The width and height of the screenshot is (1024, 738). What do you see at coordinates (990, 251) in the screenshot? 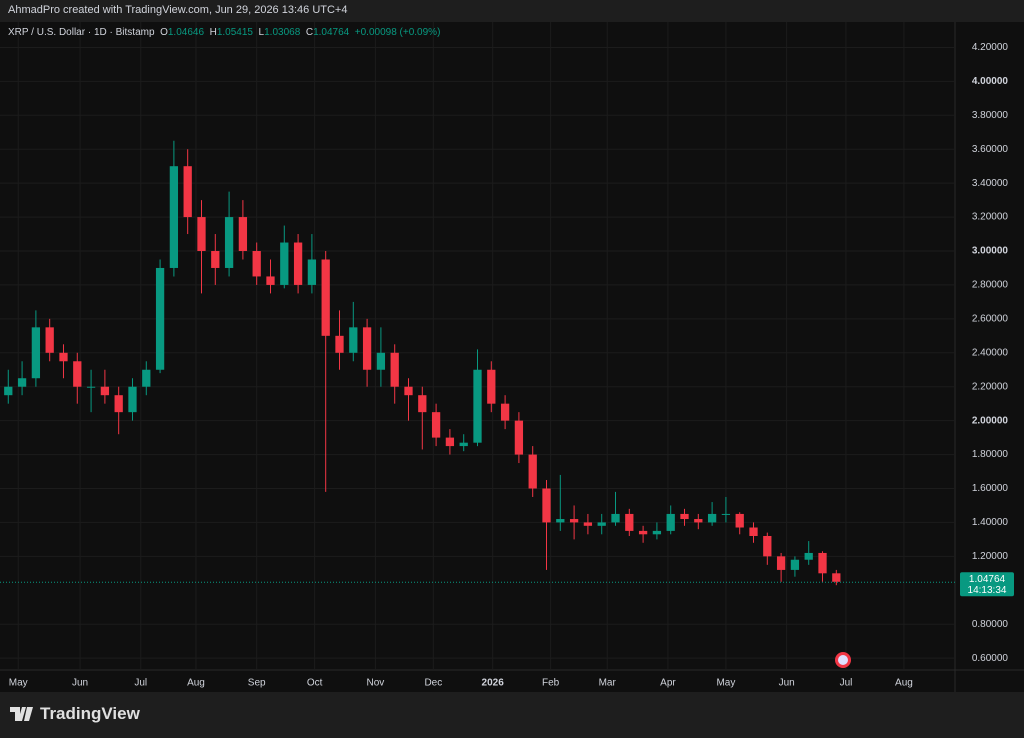
I see `y-tick-label: 3.00000` at bounding box center [990, 251].